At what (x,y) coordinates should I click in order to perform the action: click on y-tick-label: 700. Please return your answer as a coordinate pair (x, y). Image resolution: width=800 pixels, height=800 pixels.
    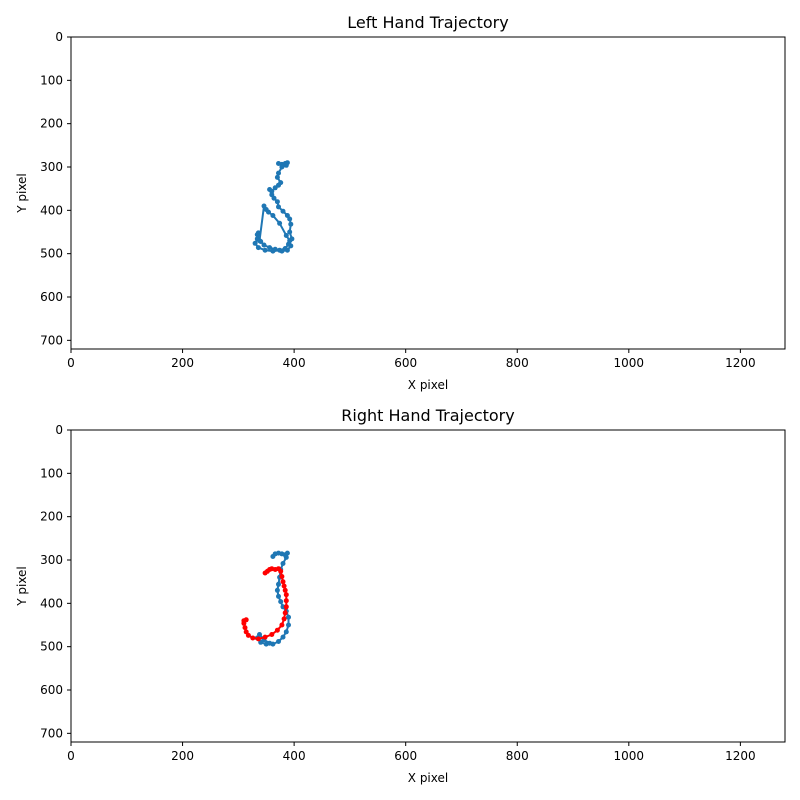
    Looking at the image, I should click on (51, 340).